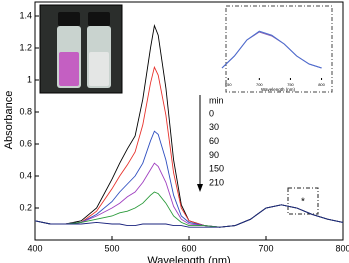 The width and height of the screenshot is (349, 263). What do you see at coordinates (214, 155) in the screenshot?
I see `legend-label: 90` at bounding box center [214, 155].